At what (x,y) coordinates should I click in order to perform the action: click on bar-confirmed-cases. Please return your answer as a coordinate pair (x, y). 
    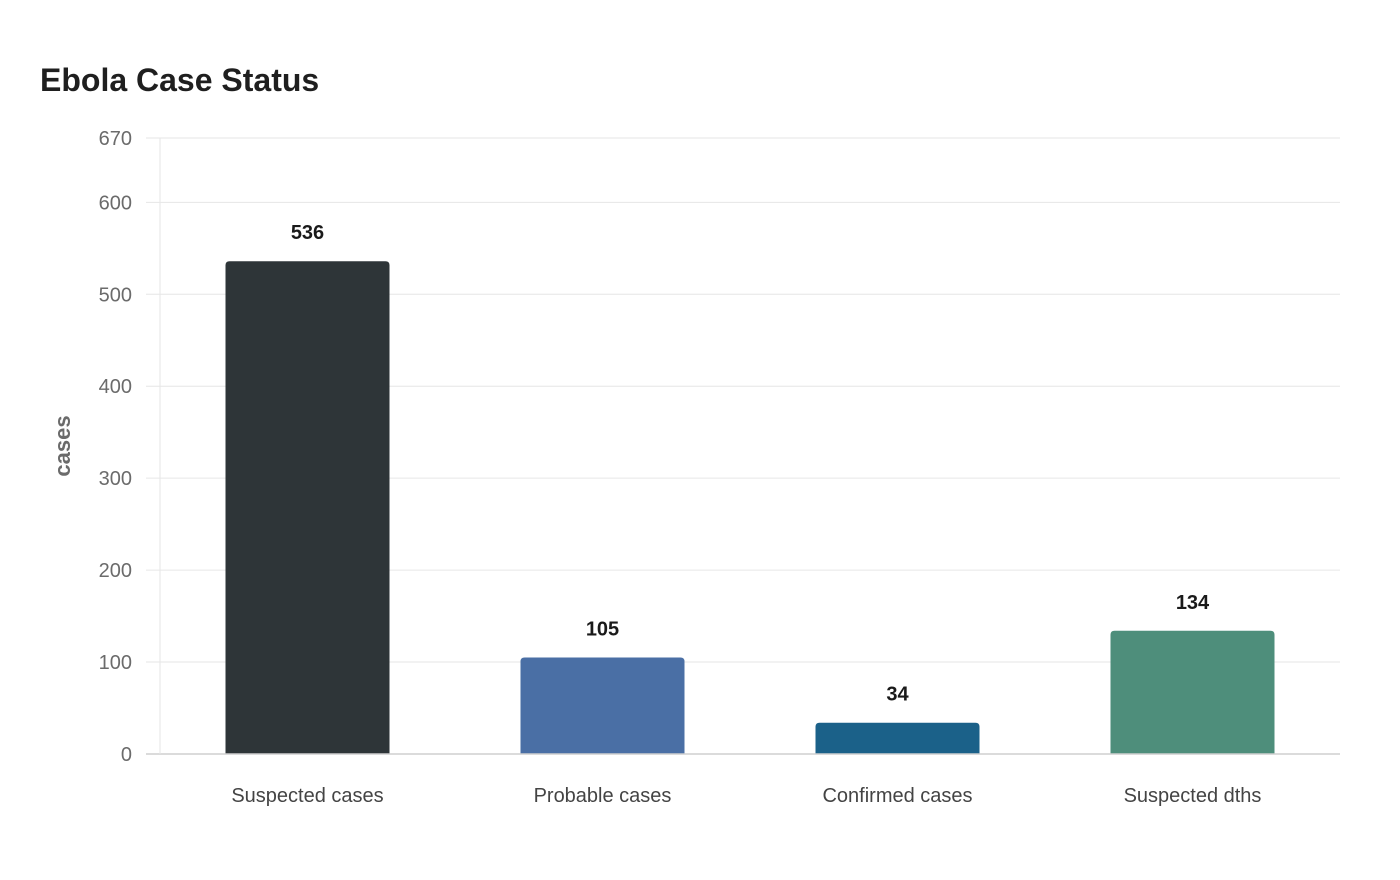
    Looking at the image, I should click on (897, 738).